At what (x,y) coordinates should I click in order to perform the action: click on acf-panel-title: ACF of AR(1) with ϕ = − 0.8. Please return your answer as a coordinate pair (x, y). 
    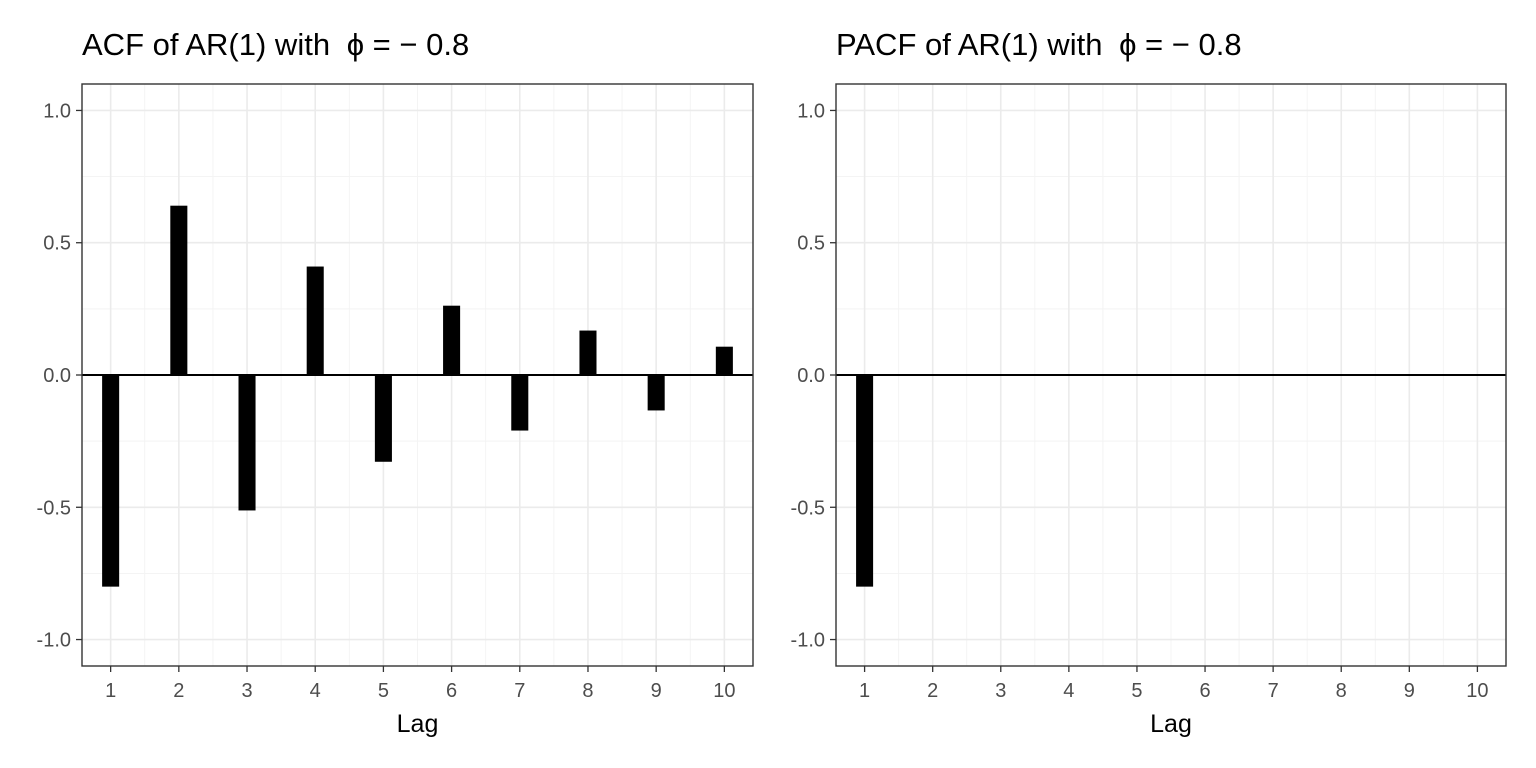
    Looking at the image, I should click on (275, 44).